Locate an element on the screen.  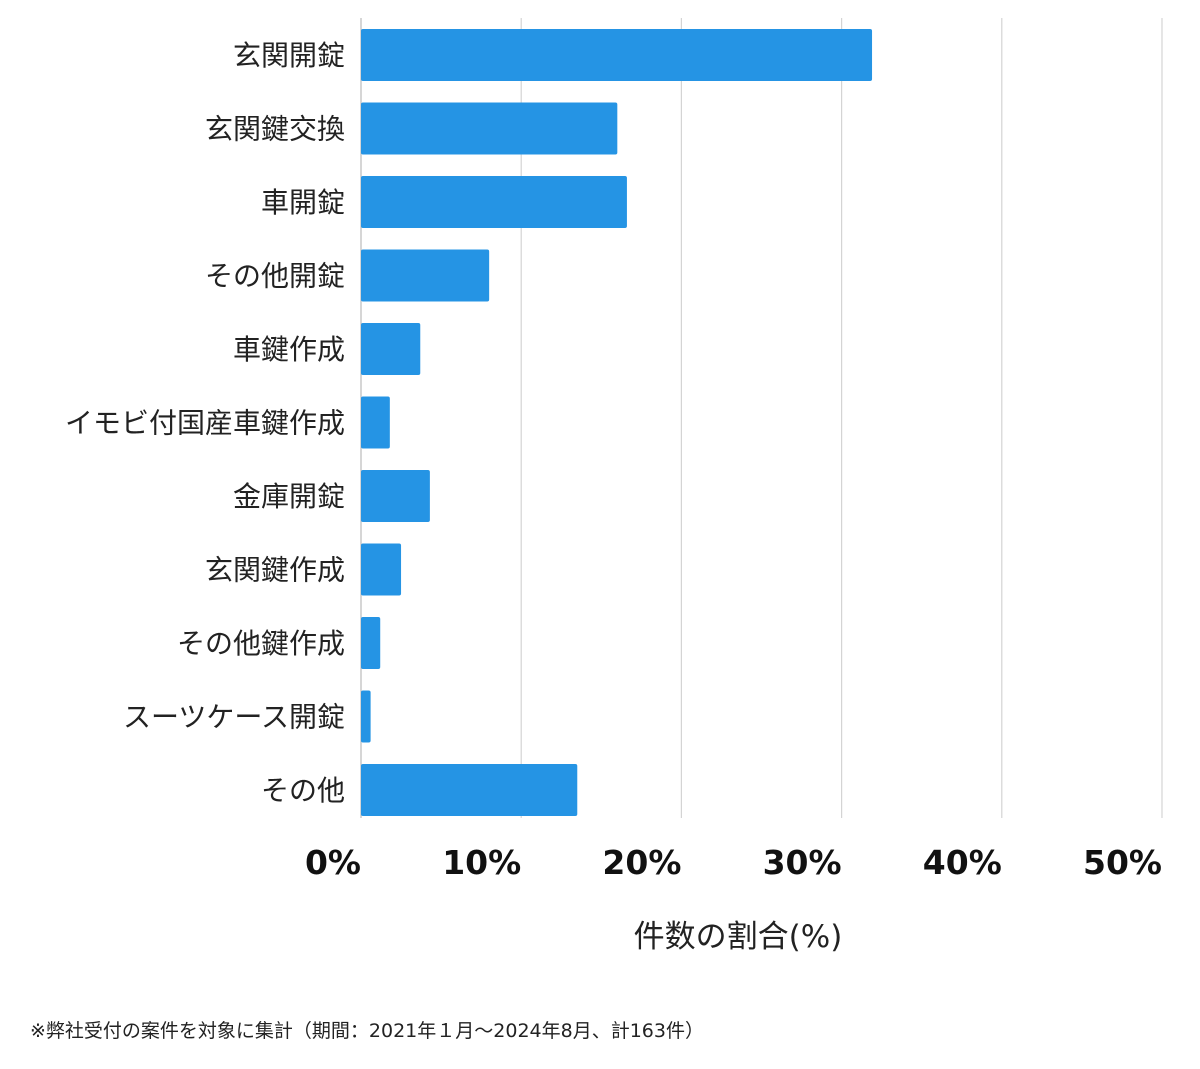
footnote: ※弊社受付の案件を対象に集計（期間：2021年１月〜2024年8月、計163件） is located at coordinates (367, 1031).